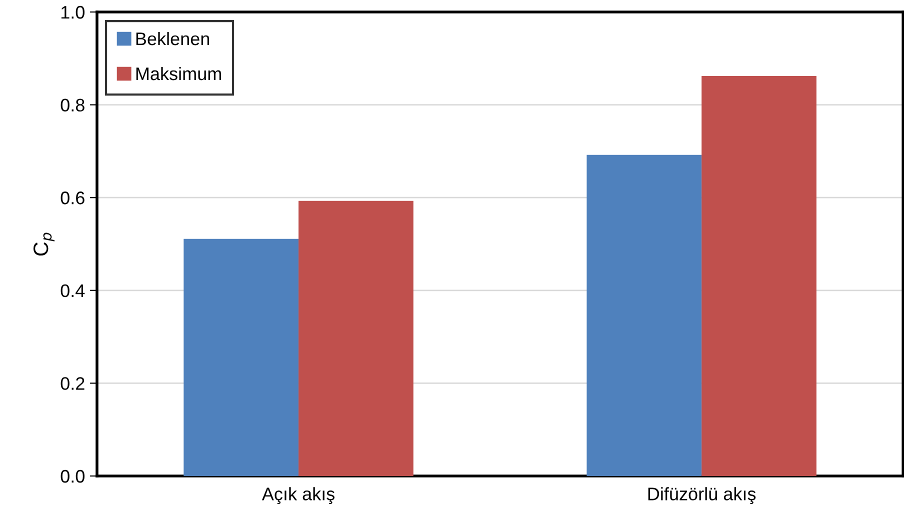  I want to click on y-tick-label: 0.0, so click(72, 476).